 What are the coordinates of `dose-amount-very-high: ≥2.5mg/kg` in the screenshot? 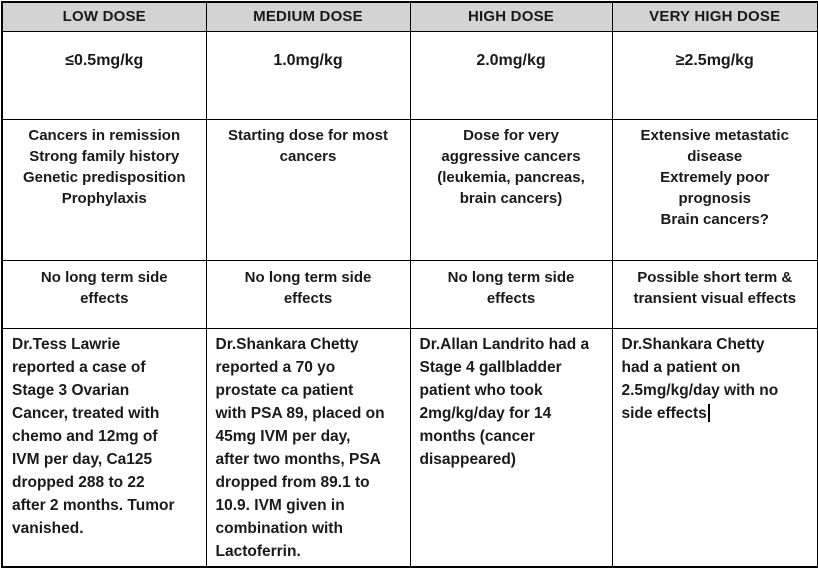 It's located at (714, 75).